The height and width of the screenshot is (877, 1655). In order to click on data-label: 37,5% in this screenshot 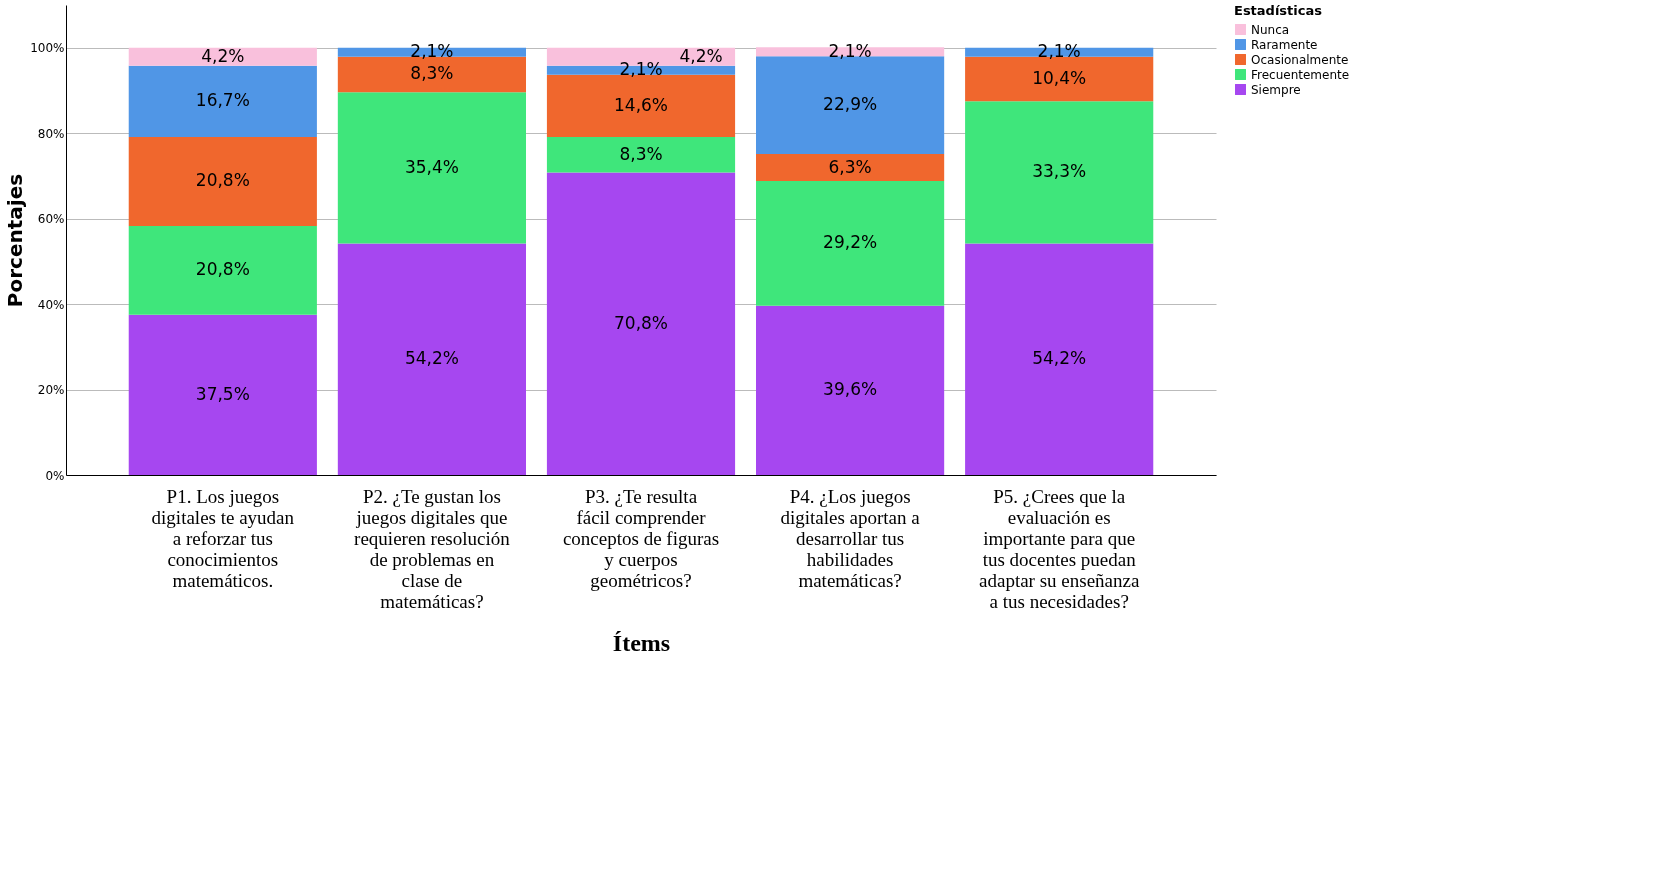, I will do `click(222, 393)`.